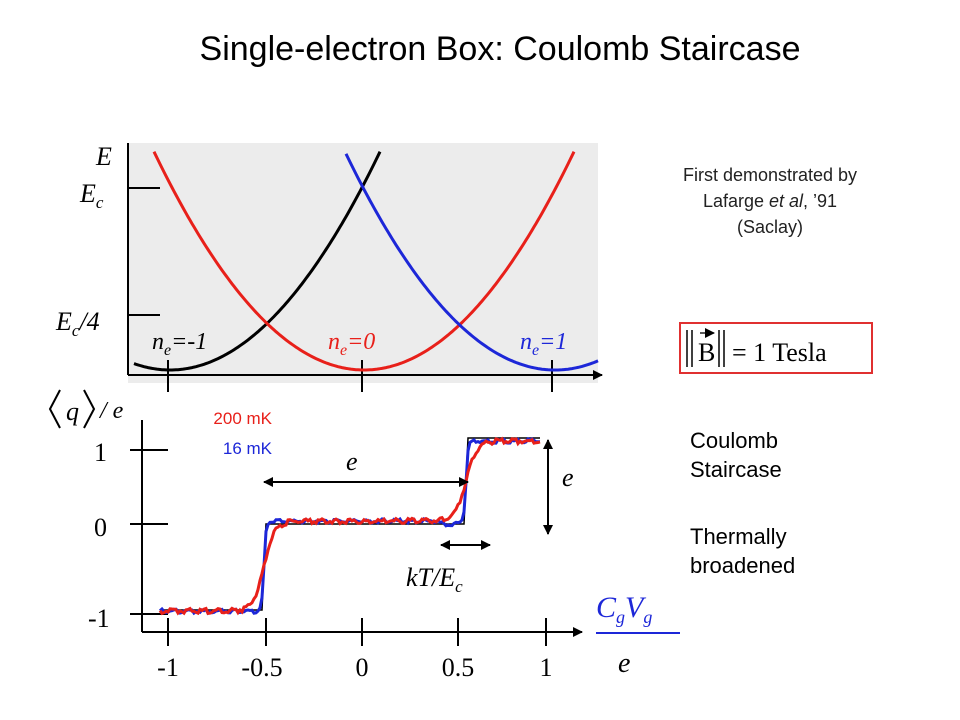  I want to click on ne-0-label: ne=0, so click(351, 344).